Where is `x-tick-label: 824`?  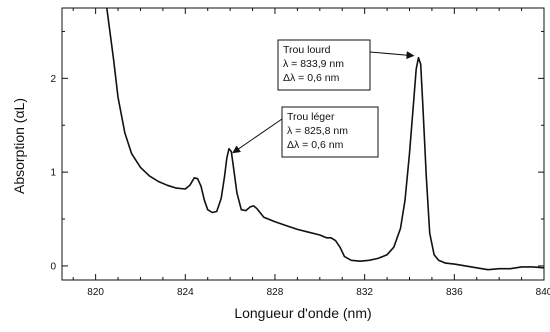 x-tick-label: 824 is located at coordinates (185, 292).